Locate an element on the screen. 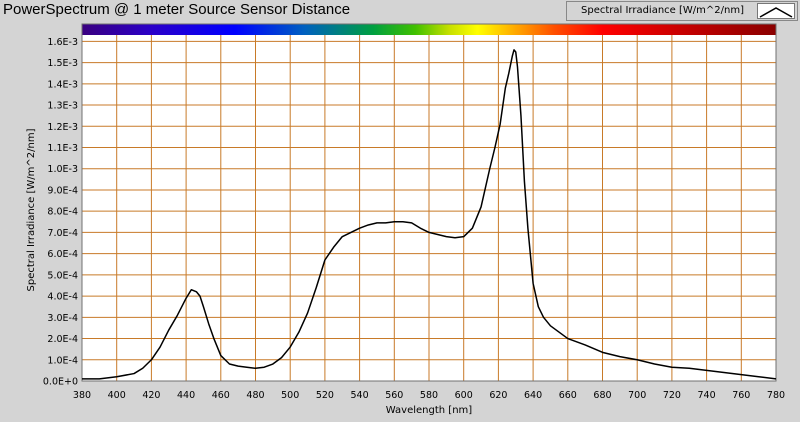 Image resolution: width=800 pixels, height=422 pixels. y-tick-label: 1.0E-4 is located at coordinates (62, 360).